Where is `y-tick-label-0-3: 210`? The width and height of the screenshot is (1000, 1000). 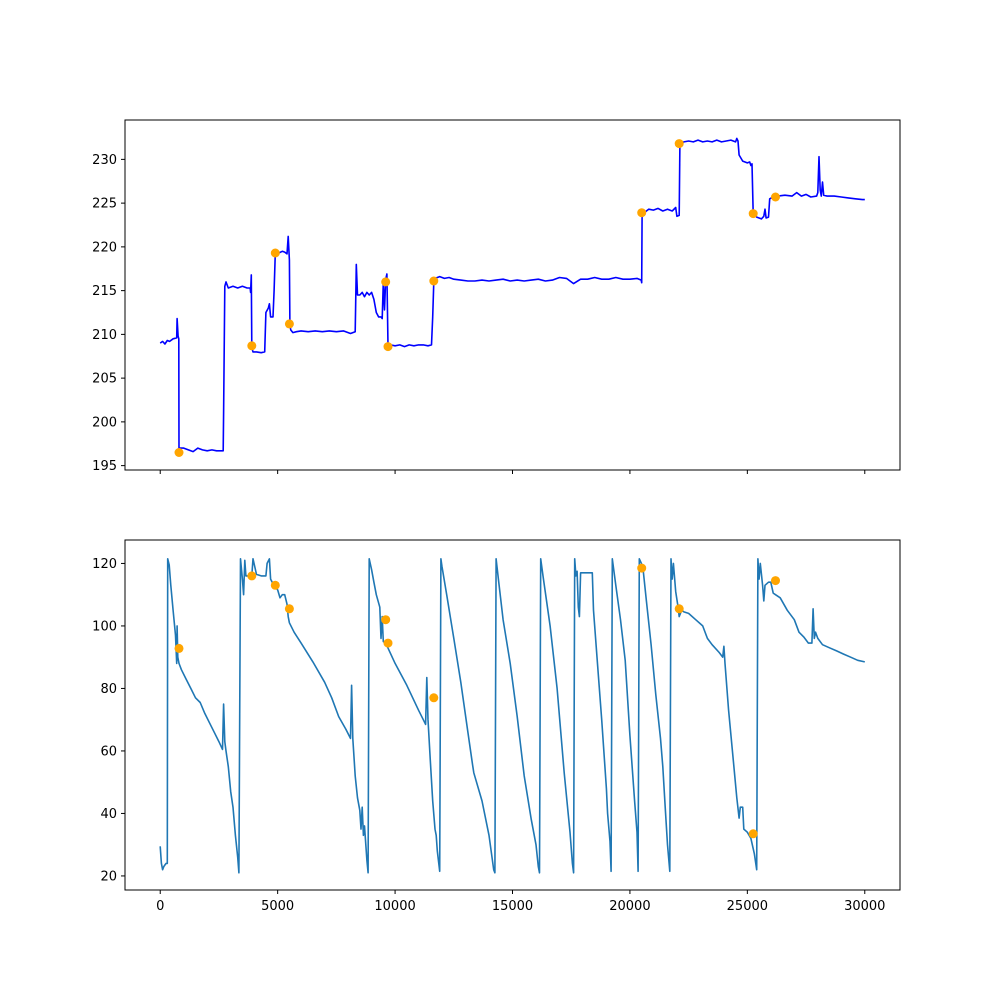
y-tick-label-0-3: 210 is located at coordinates (104, 335).